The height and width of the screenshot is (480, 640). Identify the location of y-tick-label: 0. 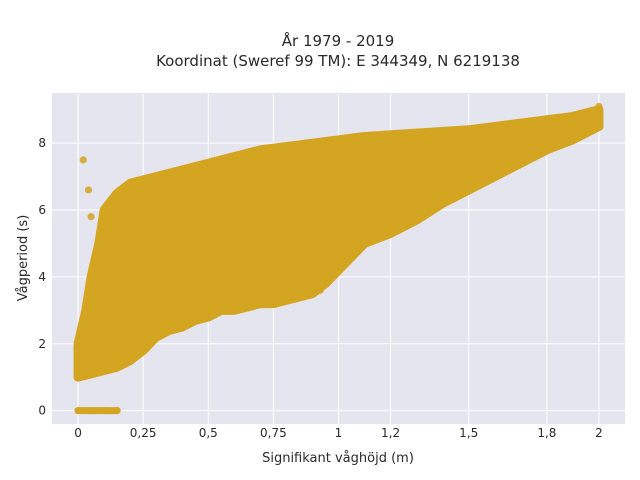
(42, 411).